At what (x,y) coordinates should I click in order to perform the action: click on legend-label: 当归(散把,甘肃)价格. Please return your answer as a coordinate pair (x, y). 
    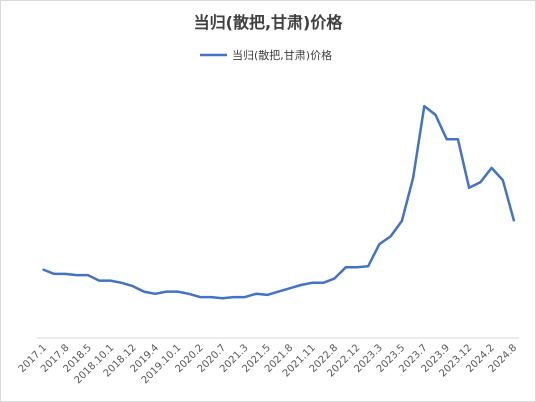
    Looking at the image, I should click on (282, 55).